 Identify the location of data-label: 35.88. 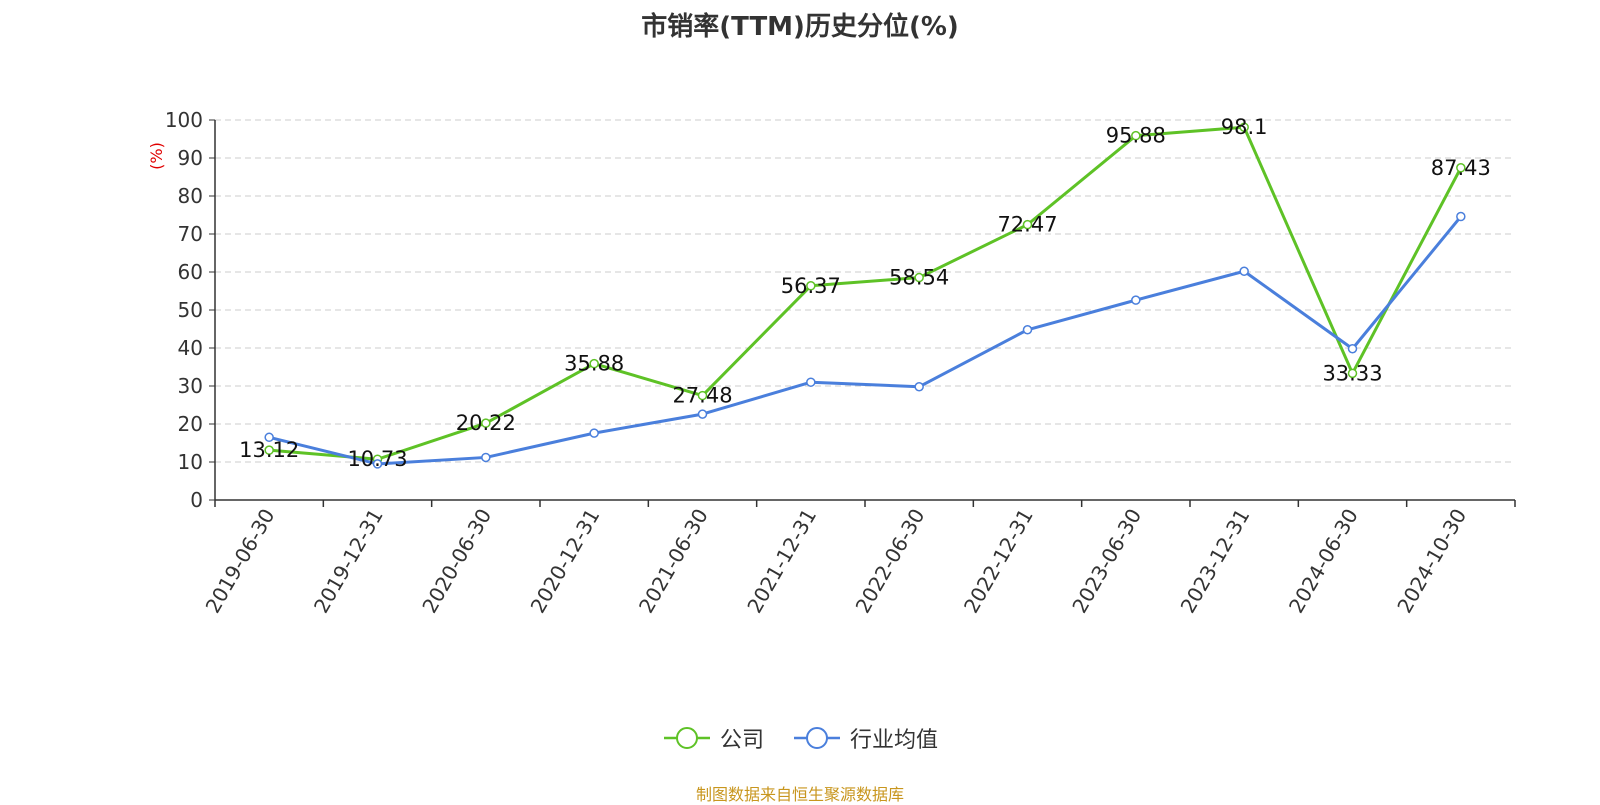
(594, 364).